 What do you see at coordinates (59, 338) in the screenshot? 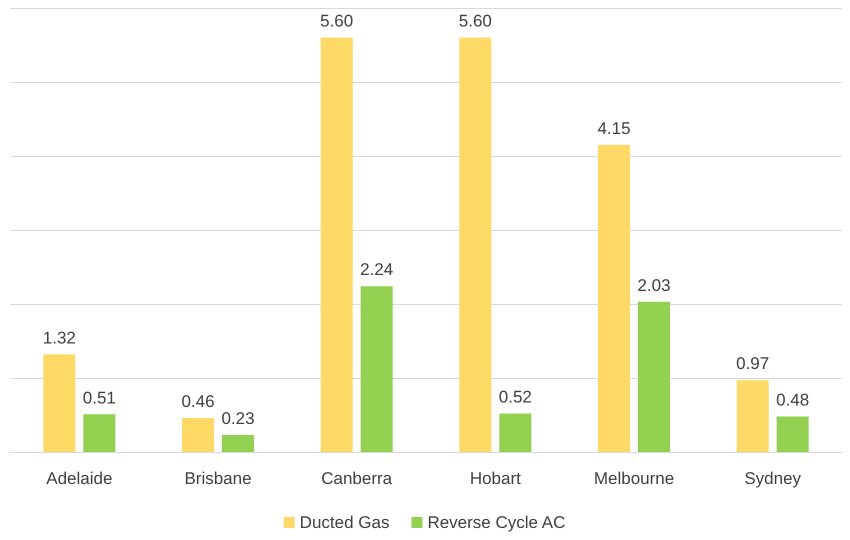
I see `data-label: 1.32` at bounding box center [59, 338].